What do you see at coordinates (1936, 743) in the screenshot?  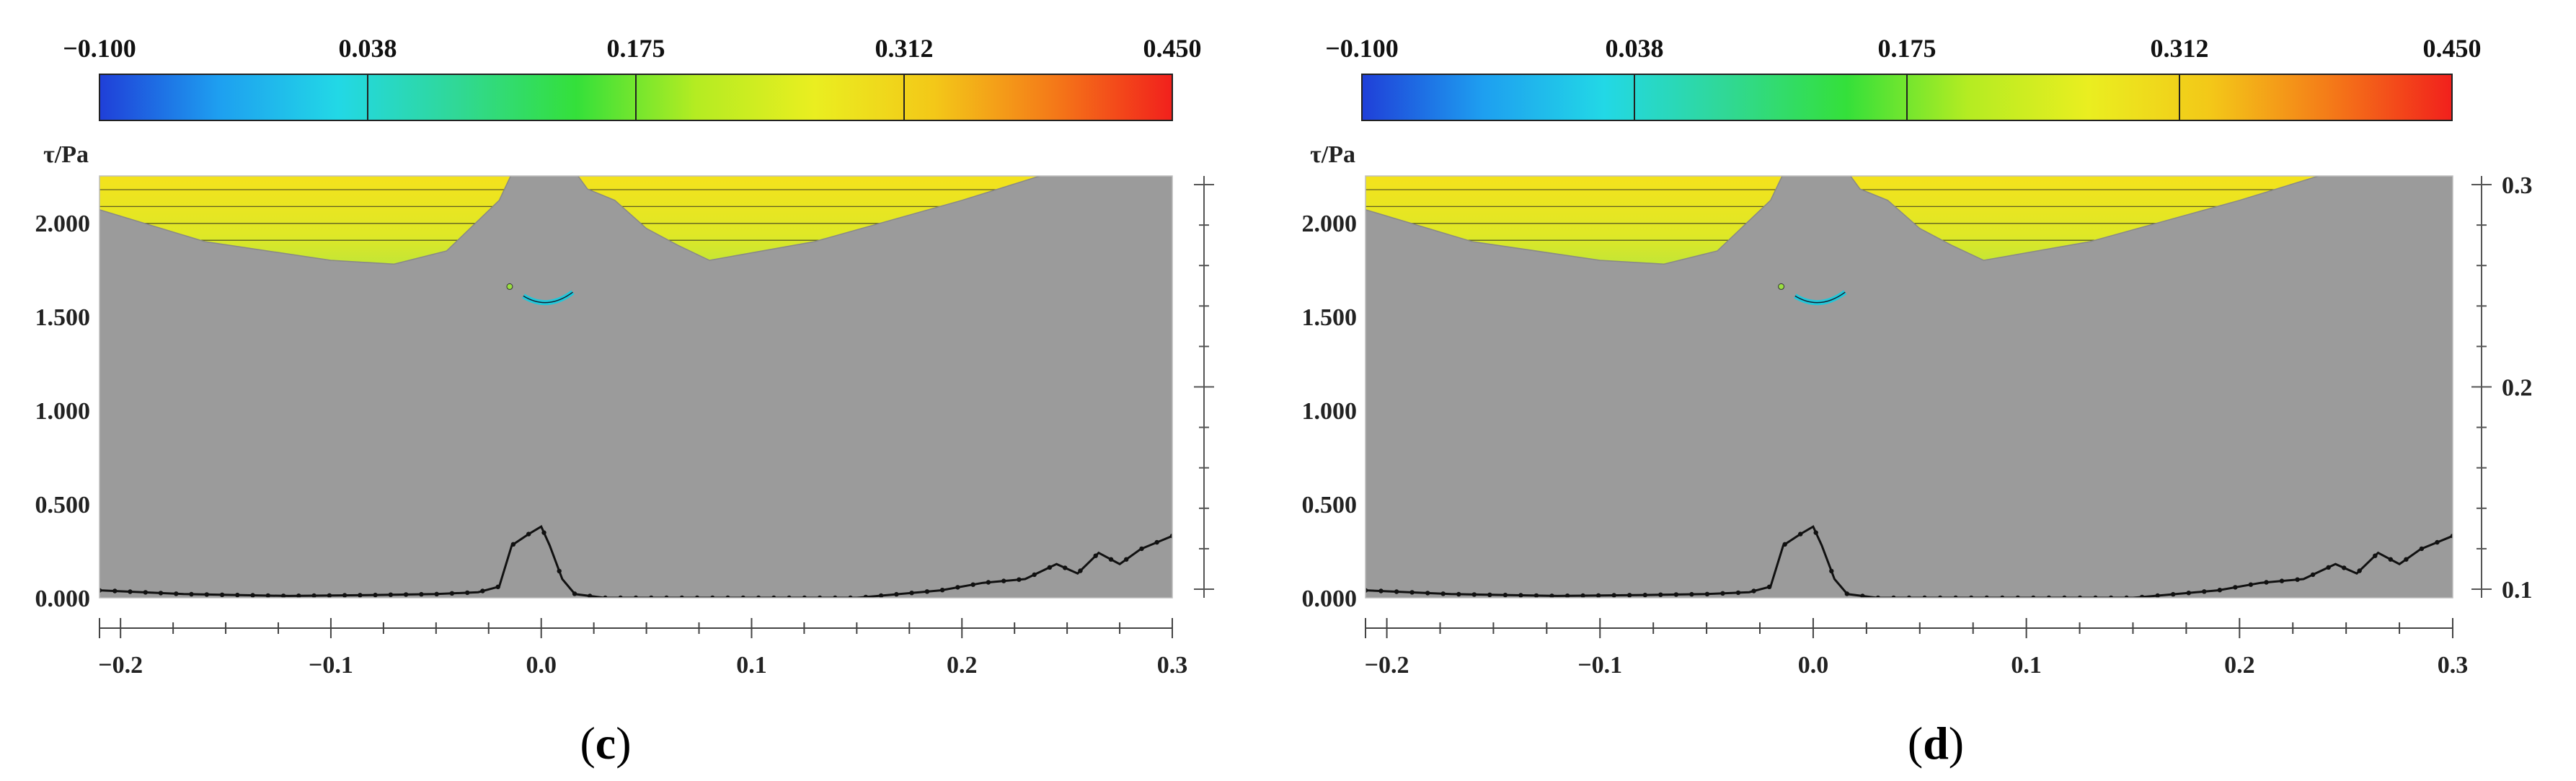 I see `panel-d-caption: (d)` at bounding box center [1936, 743].